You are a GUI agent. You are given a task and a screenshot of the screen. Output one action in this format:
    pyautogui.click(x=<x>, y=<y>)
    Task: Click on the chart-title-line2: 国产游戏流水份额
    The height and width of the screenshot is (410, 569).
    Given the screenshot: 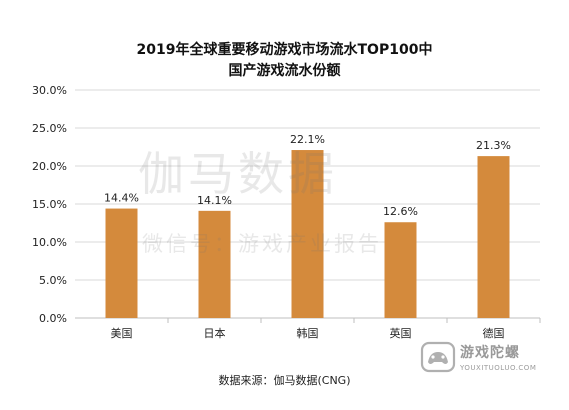 What is the action you would take?
    pyautogui.click(x=284, y=71)
    